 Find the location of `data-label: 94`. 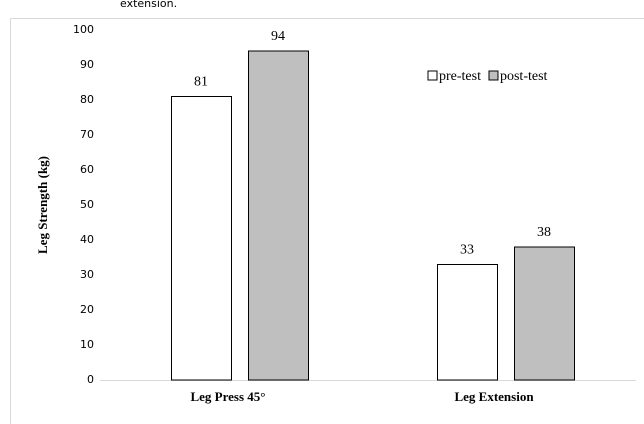

data-label: 94 is located at coordinates (278, 36).